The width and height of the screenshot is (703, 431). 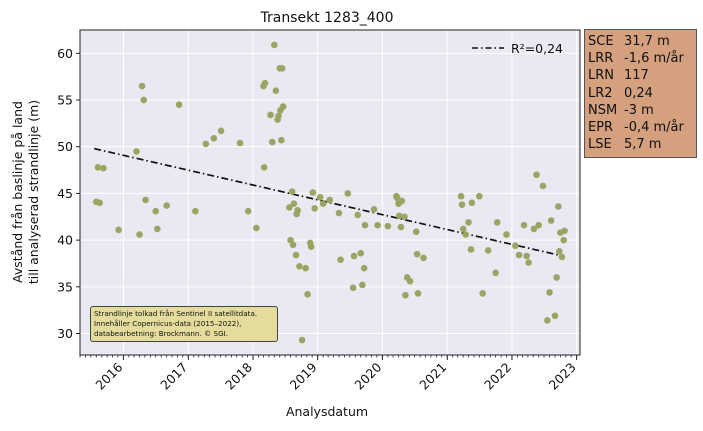 What do you see at coordinates (65, 53) in the screenshot?
I see `y-tick-label: 60` at bounding box center [65, 53].